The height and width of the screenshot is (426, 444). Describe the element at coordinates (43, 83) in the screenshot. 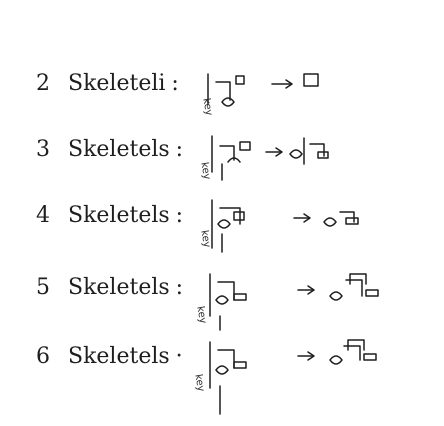

I see `row-number: 2` at that location.